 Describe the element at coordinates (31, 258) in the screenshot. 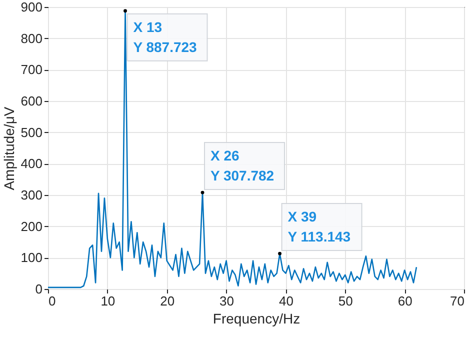

I see `y-tick-label: 100` at that location.